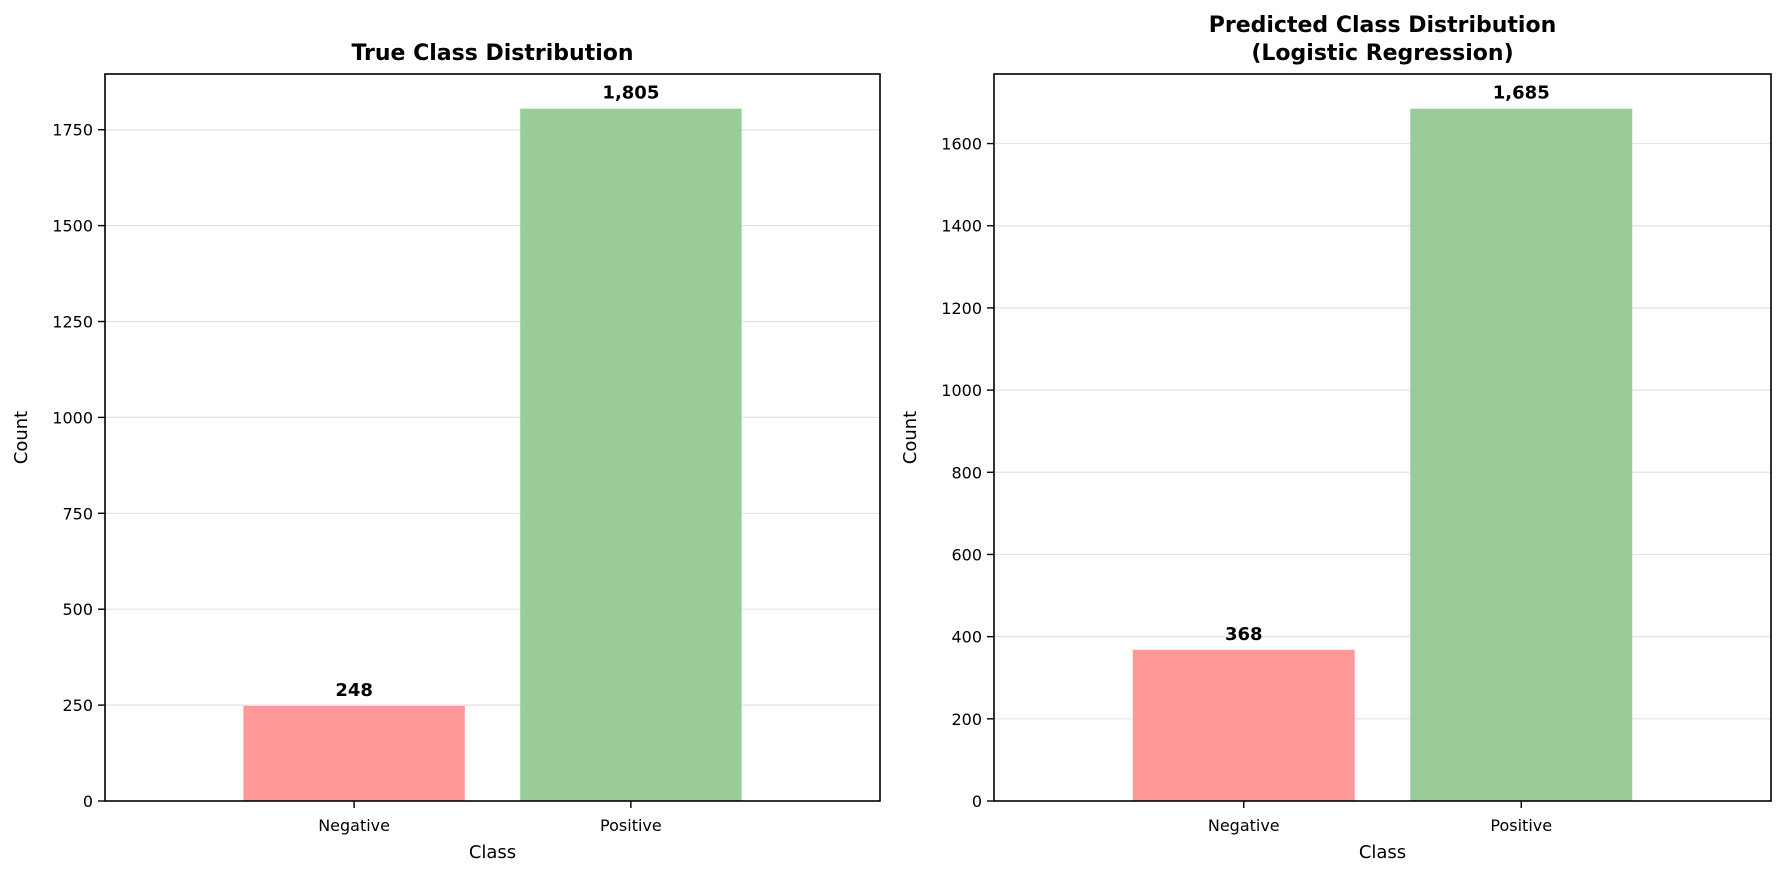 The height and width of the screenshot is (878, 1783). Describe the element at coordinates (72, 322) in the screenshot. I see `y-tick-label: 1250` at that location.